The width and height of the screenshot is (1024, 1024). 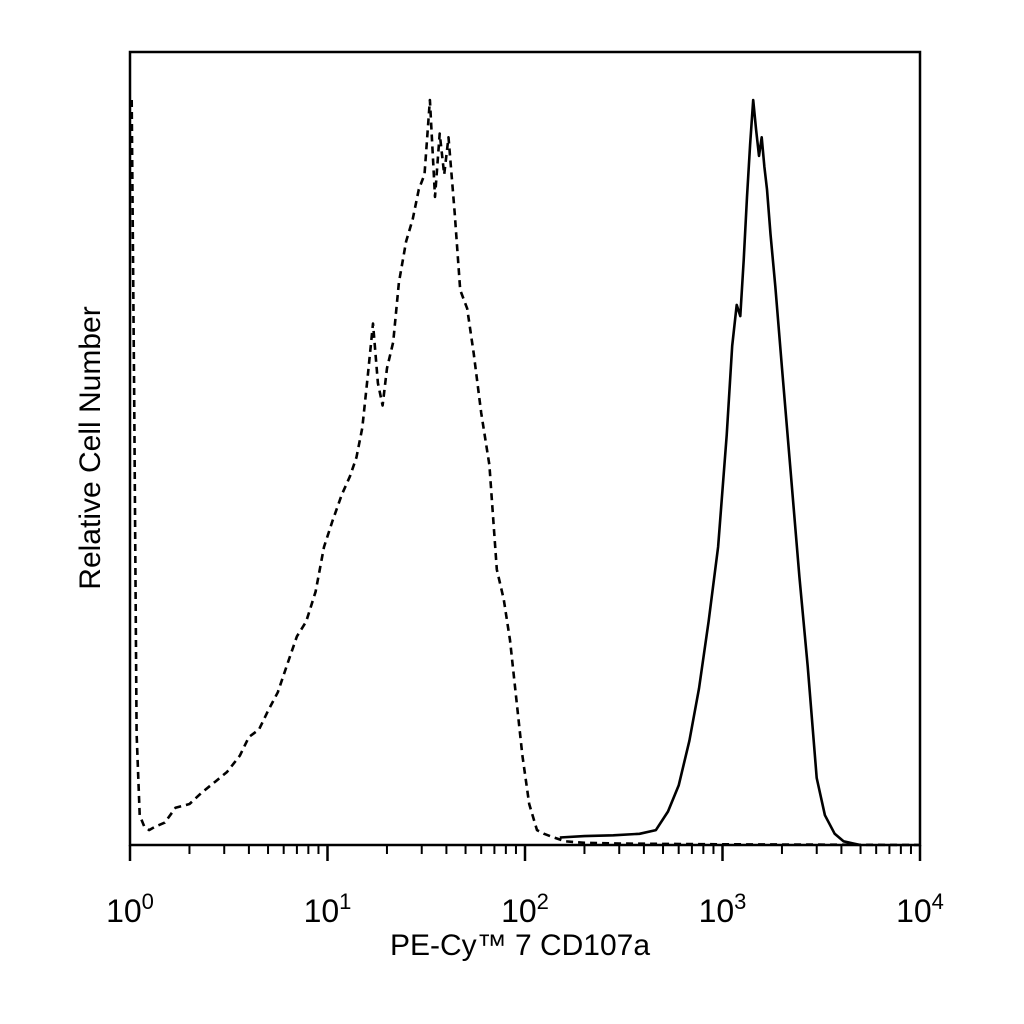 What do you see at coordinates (90, 447) in the screenshot?
I see `y-axis-label: Relative Cell Number` at bounding box center [90, 447].